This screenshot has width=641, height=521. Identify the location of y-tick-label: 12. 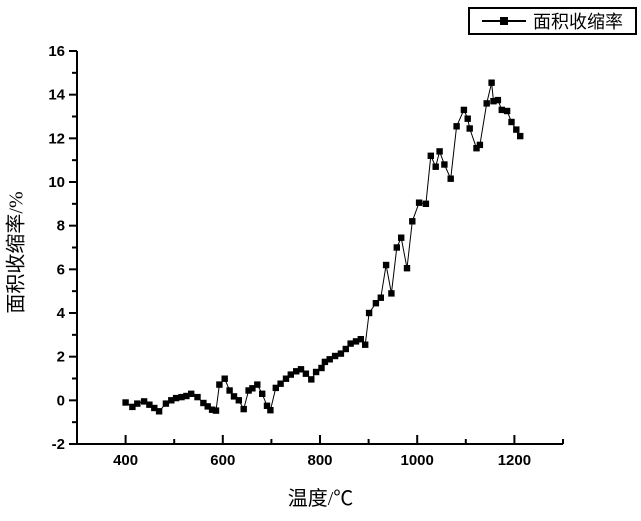
(56, 138).